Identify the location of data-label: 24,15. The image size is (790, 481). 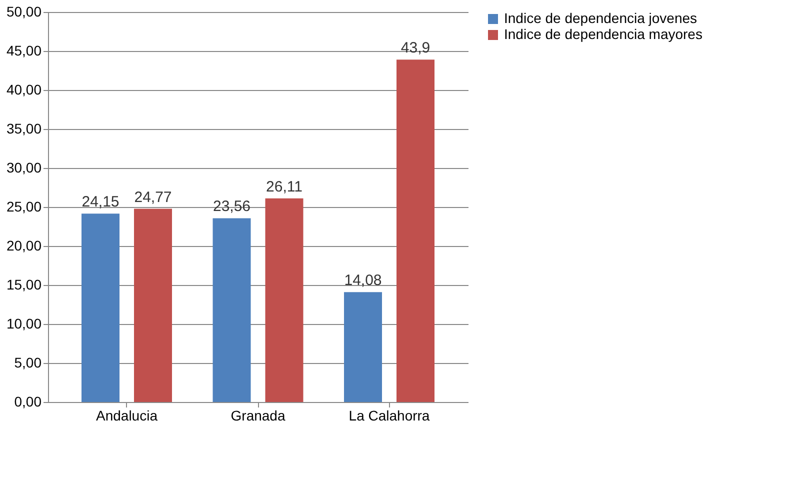
(101, 202).